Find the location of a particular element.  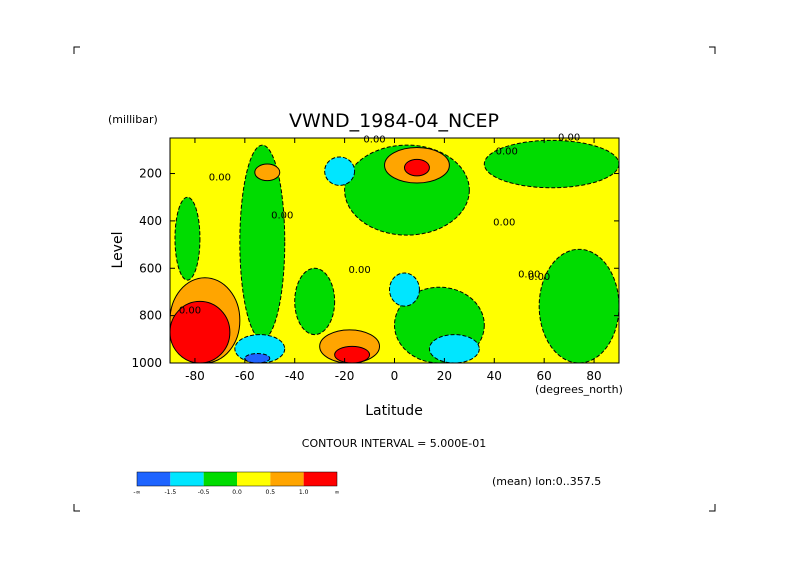

x-tick-label: -60 is located at coordinates (245, 376).